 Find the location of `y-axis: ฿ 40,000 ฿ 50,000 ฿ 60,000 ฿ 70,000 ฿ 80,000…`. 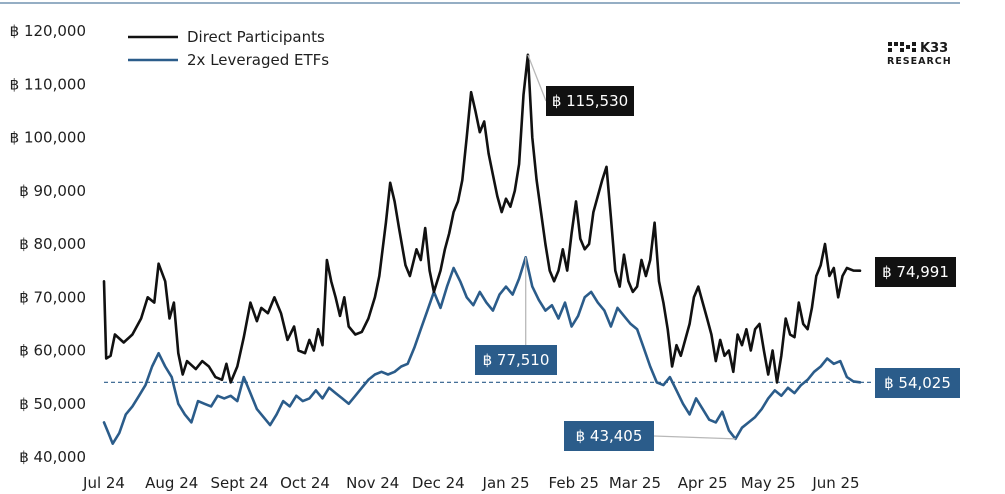

y-axis: ฿ 40,000 ฿ 50,000 ฿ 60,000 ฿ 70,000 ฿ 80,000… is located at coordinates (48, 244).